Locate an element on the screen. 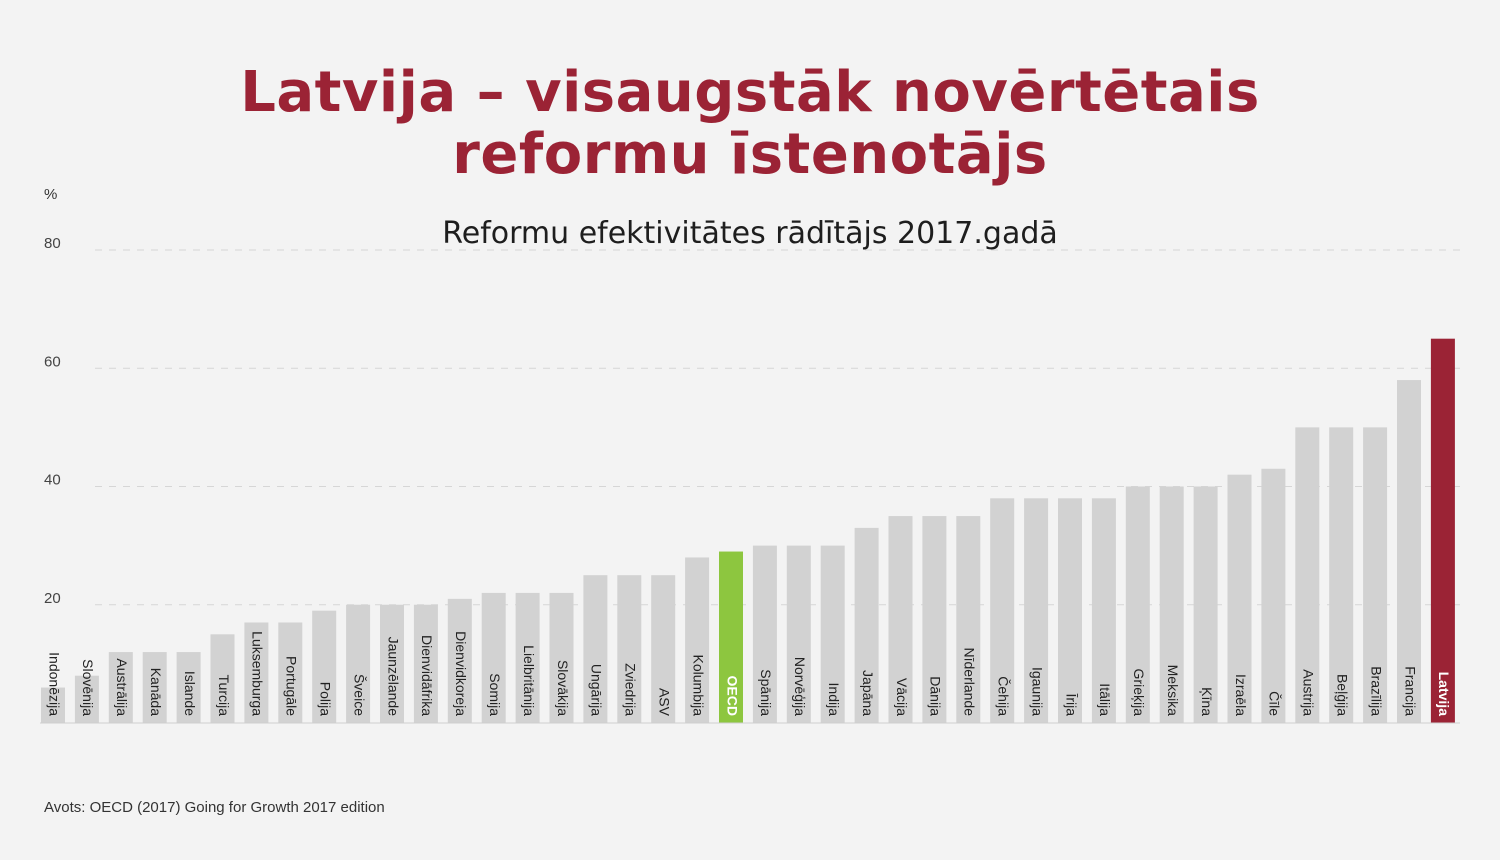 The image size is (1500, 860). bar-category-label: Brazīlija is located at coordinates (1376, 691).